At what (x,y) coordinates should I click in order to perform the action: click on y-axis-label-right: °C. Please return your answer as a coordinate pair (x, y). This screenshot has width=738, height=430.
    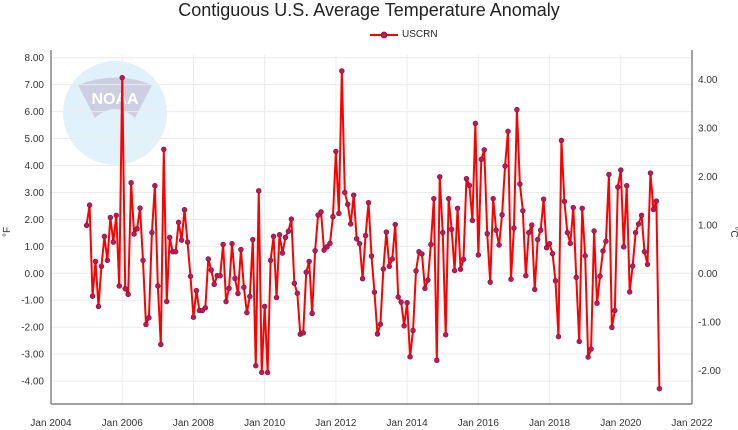
    Looking at the image, I should click on (733, 231).